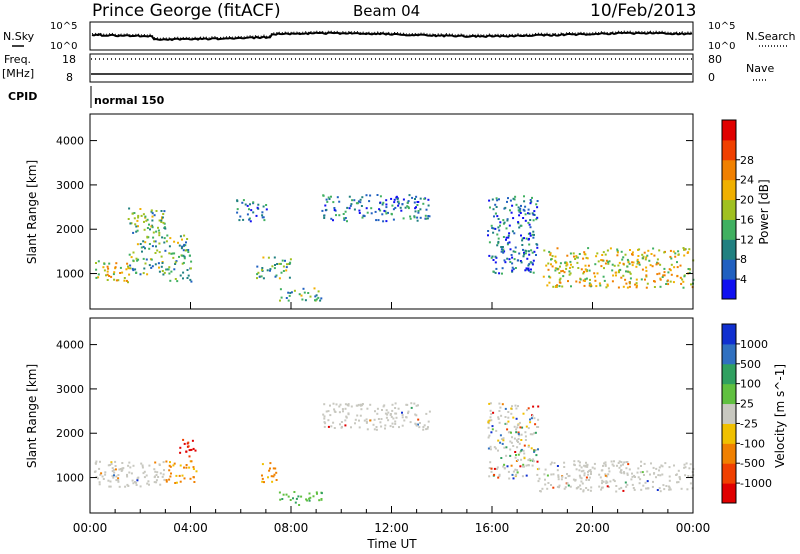 The height and width of the screenshot is (554, 800). What do you see at coordinates (69, 59) in the screenshot?
I see `freq-tick-high: 18` at bounding box center [69, 59].